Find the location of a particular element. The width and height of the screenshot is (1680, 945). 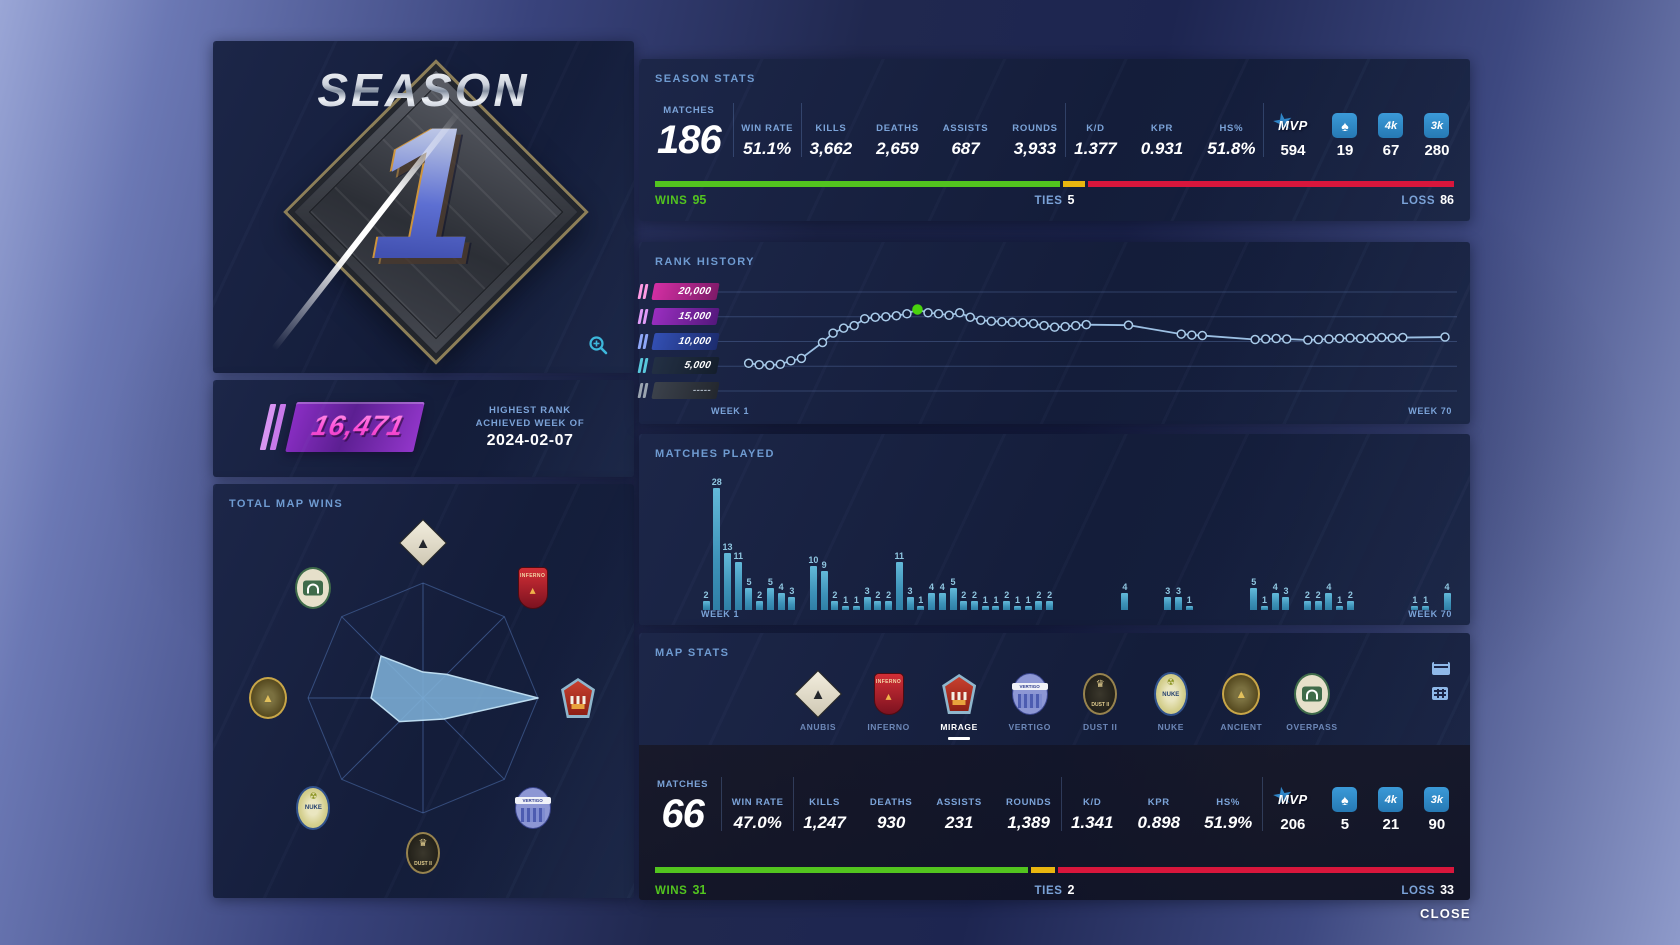

matches-week-start-label: WEEK 1 is located at coordinates (720, 614).